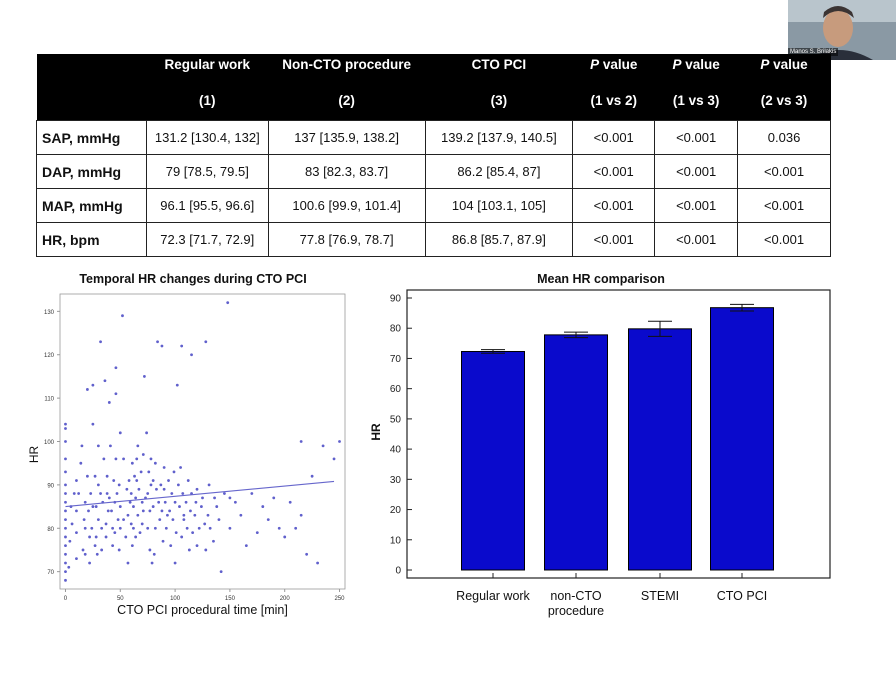  Describe the element at coordinates (49, 313) in the screenshot. I see `y-tick-label: 130` at that location.